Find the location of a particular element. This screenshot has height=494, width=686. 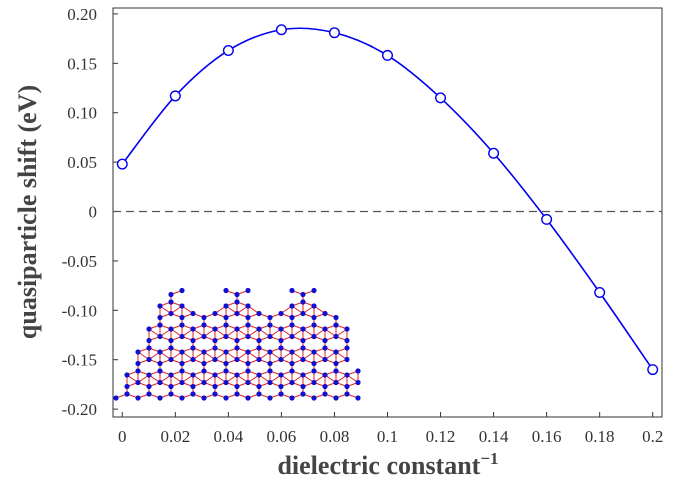

x-tick-label: 0 is located at coordinates (122, 436).